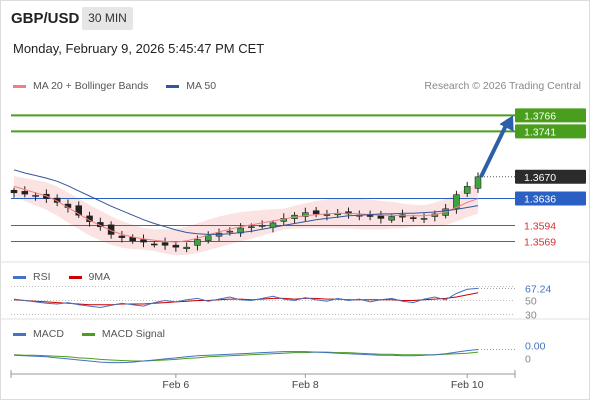  What do you see at coordinates (531, 302) in the screenshot?
I see `rsi-tick-label: 50` at bounding box center [531, 302].